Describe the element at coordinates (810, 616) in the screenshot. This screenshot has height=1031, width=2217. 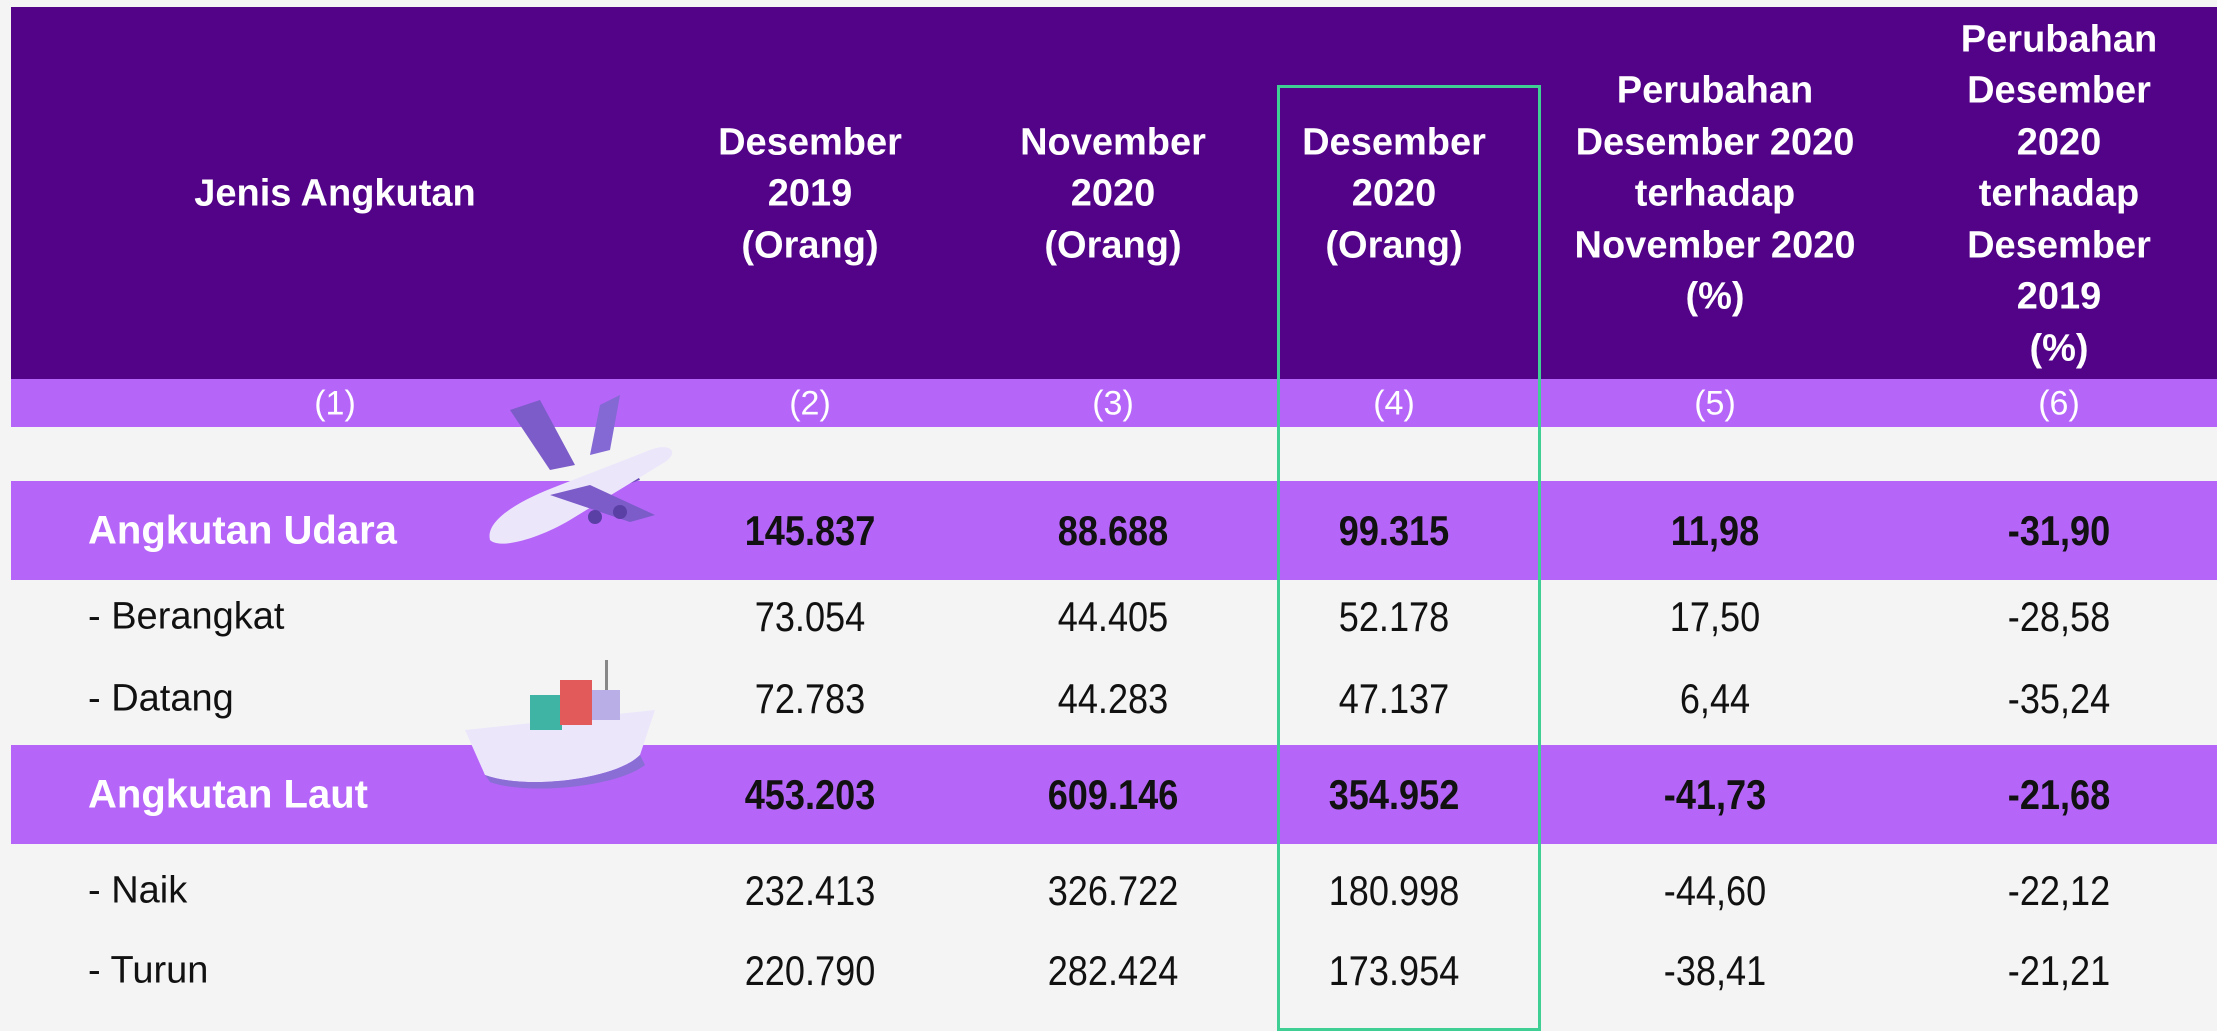
I see `row-value: 73.054` at that location.